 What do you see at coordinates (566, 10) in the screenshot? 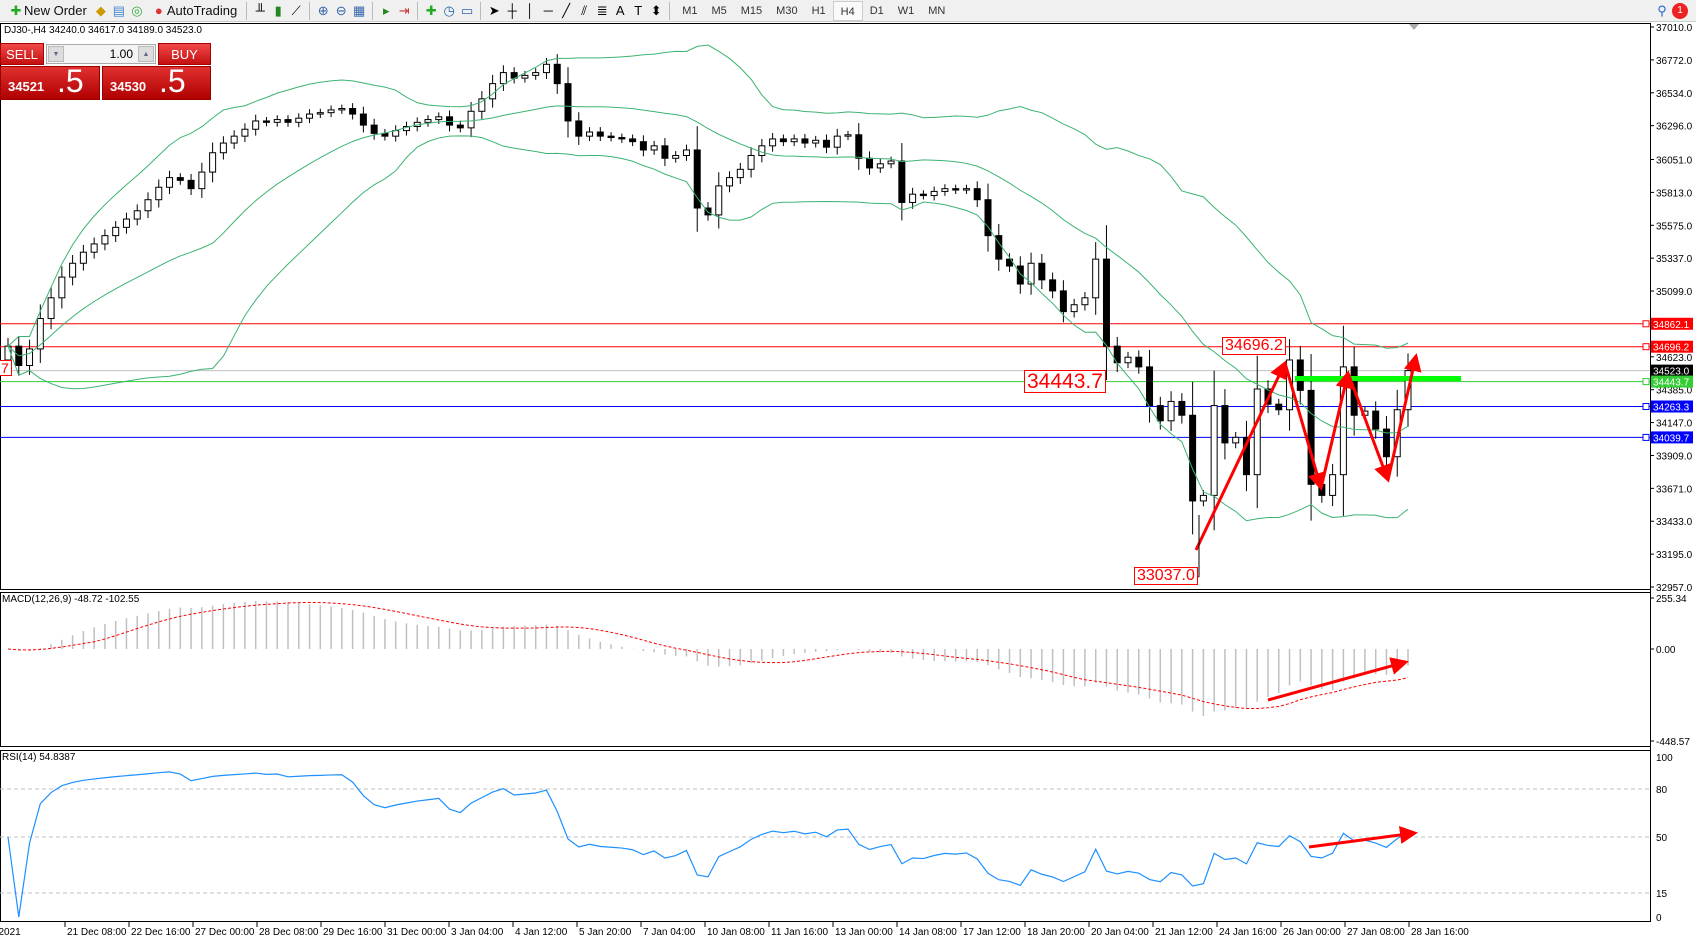
I see `trendline-icon: ╱` at bounding box center [566, 10].